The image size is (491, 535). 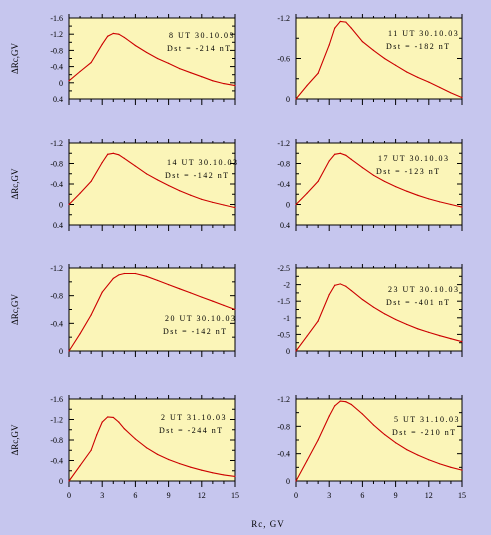 I want to click on panel-dst: Dst = -401 nT, so click(x=418, y=302).